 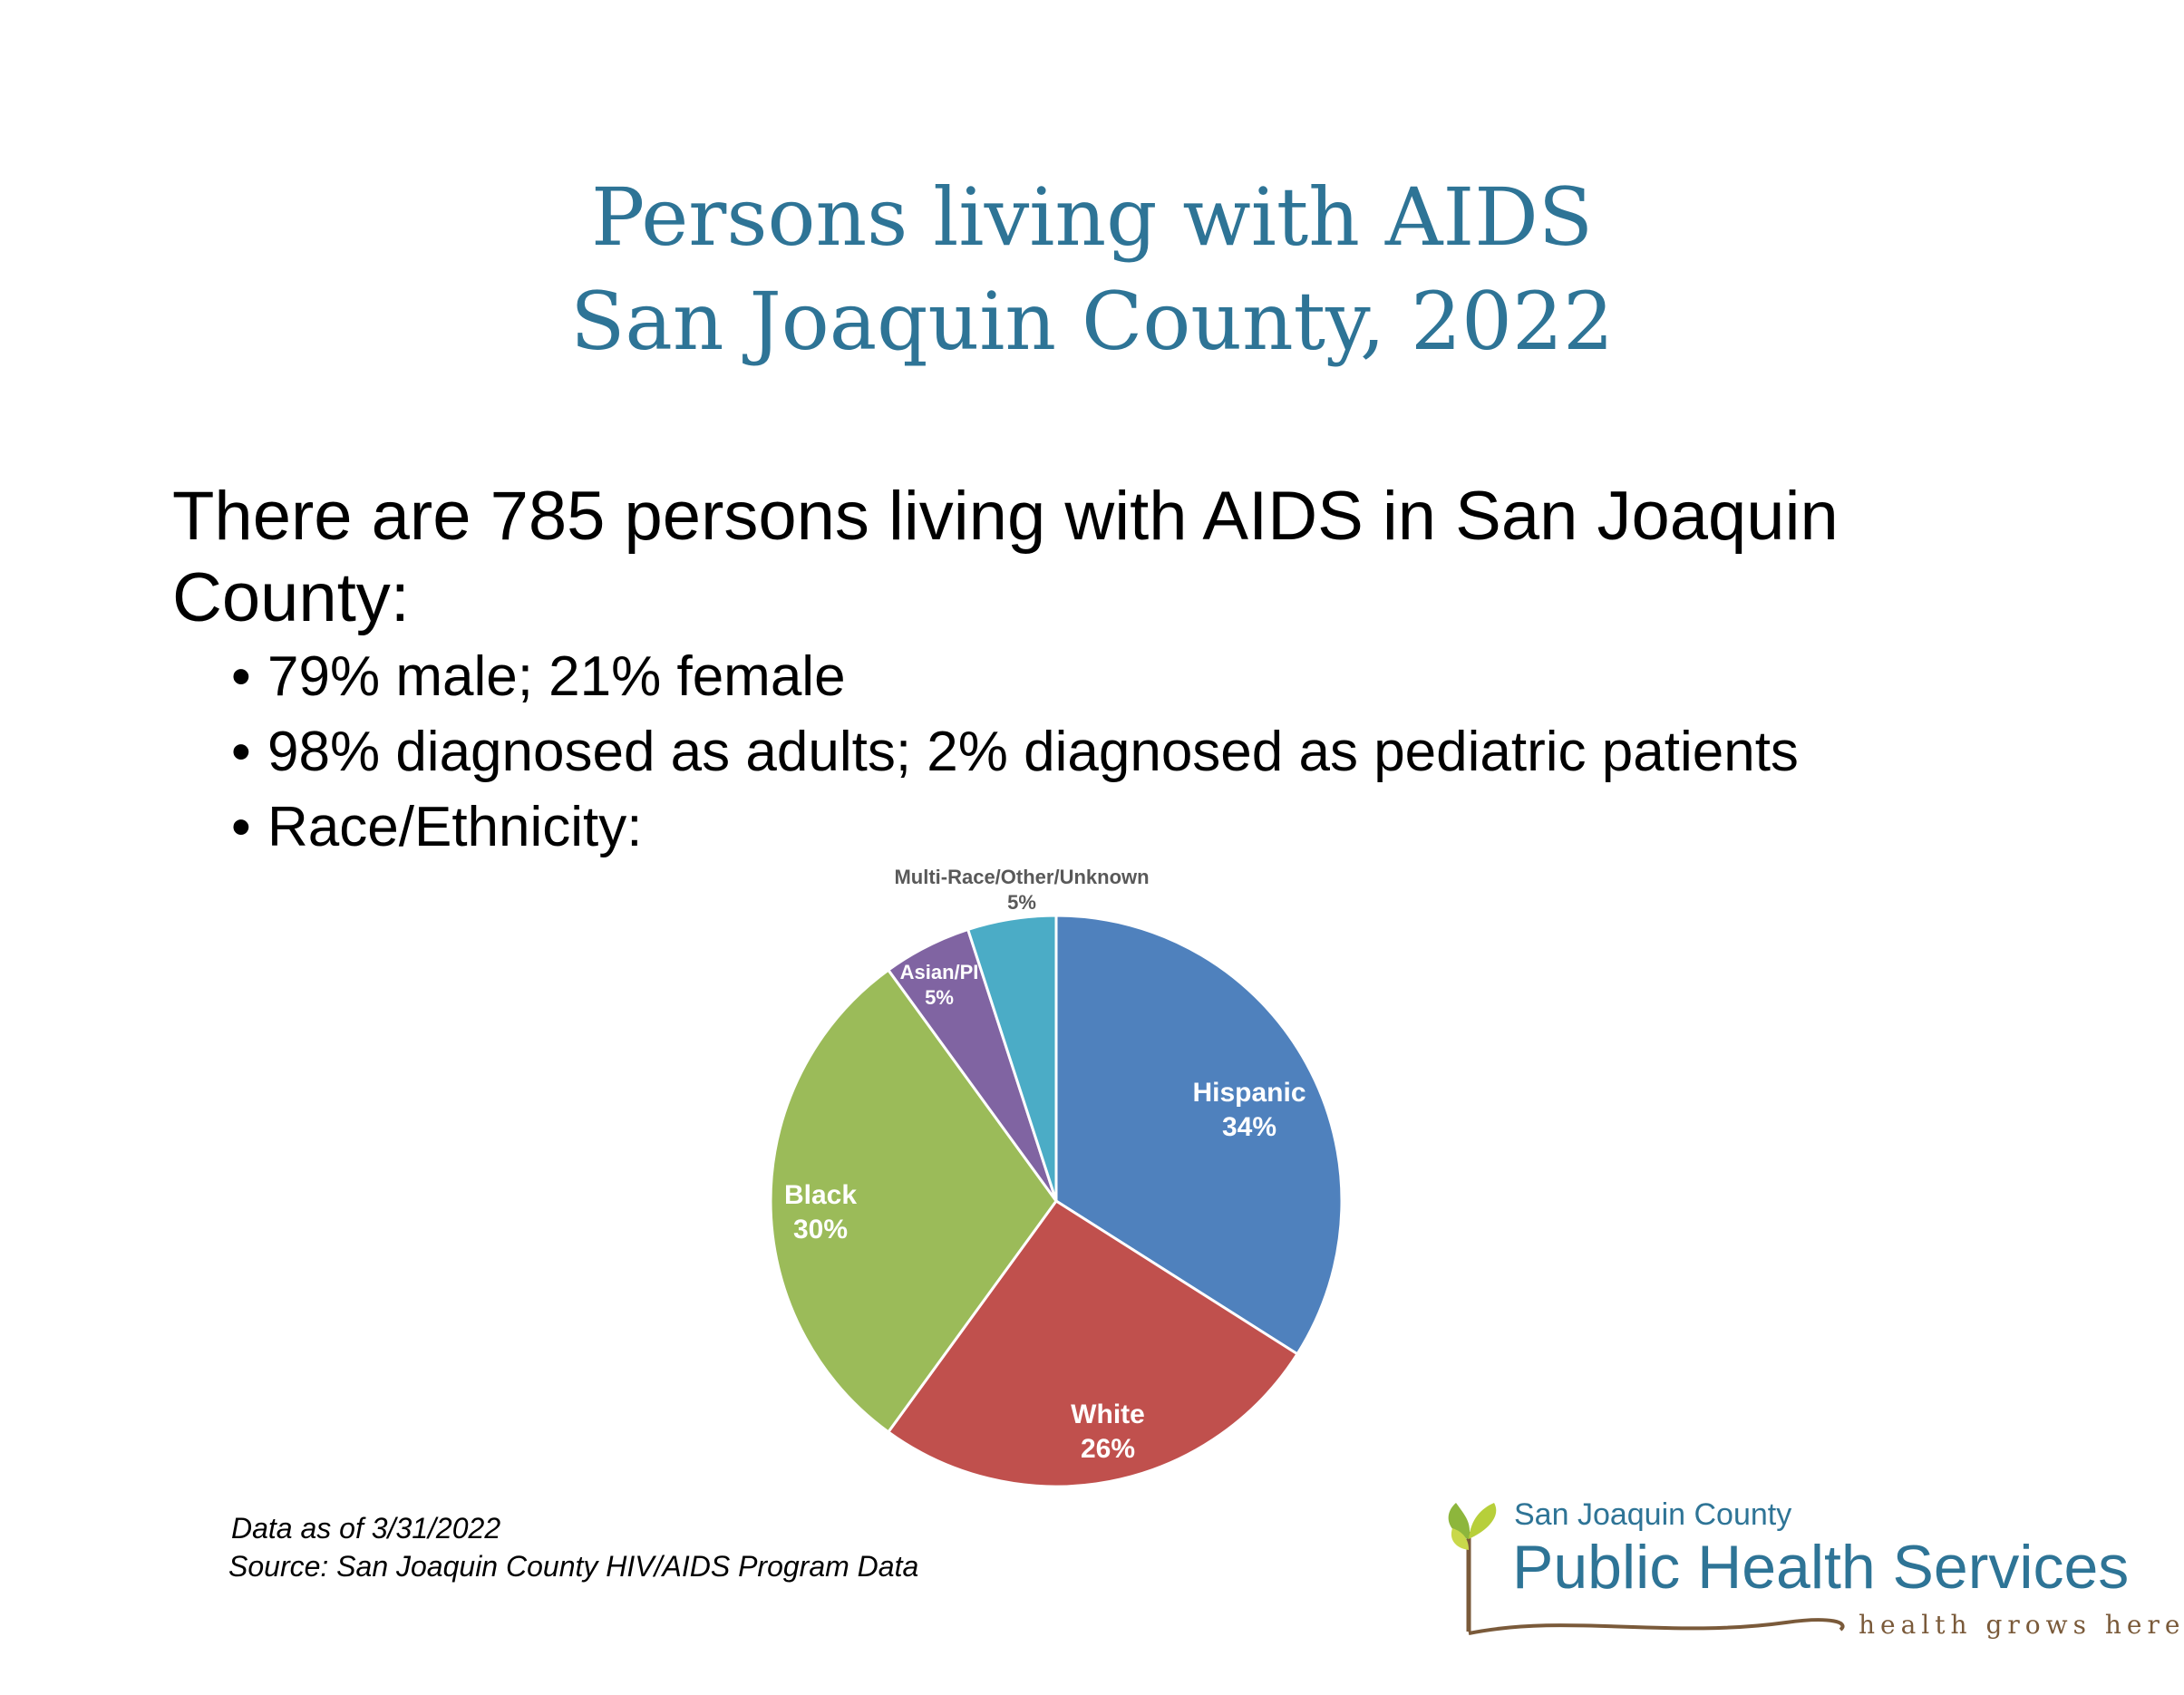 I want to click on bullet-text: 79% male; 21% female, so click(x=556, y=676).